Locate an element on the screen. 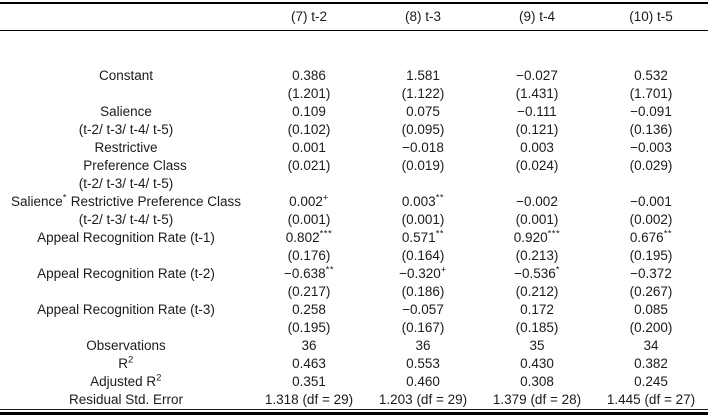 This screenshot has height=419, width=708. row-label: Preference Class is located at coordinates (135, 165).